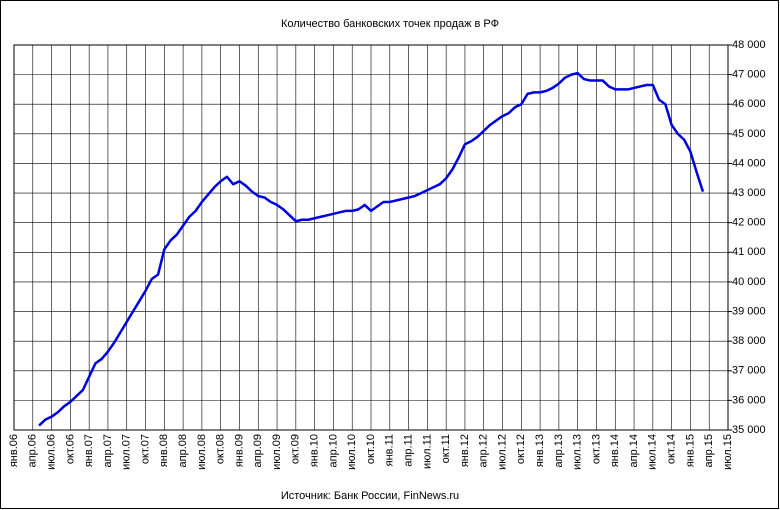 Image resolution: width=780 pixels, height=510 pixels. I want to click on x-tick-label: янв.09, so click(239, 450).